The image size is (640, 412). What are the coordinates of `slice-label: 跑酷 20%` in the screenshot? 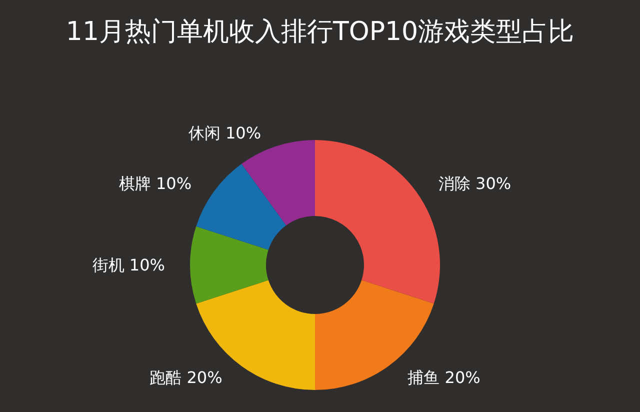 It's located at (186, 377).